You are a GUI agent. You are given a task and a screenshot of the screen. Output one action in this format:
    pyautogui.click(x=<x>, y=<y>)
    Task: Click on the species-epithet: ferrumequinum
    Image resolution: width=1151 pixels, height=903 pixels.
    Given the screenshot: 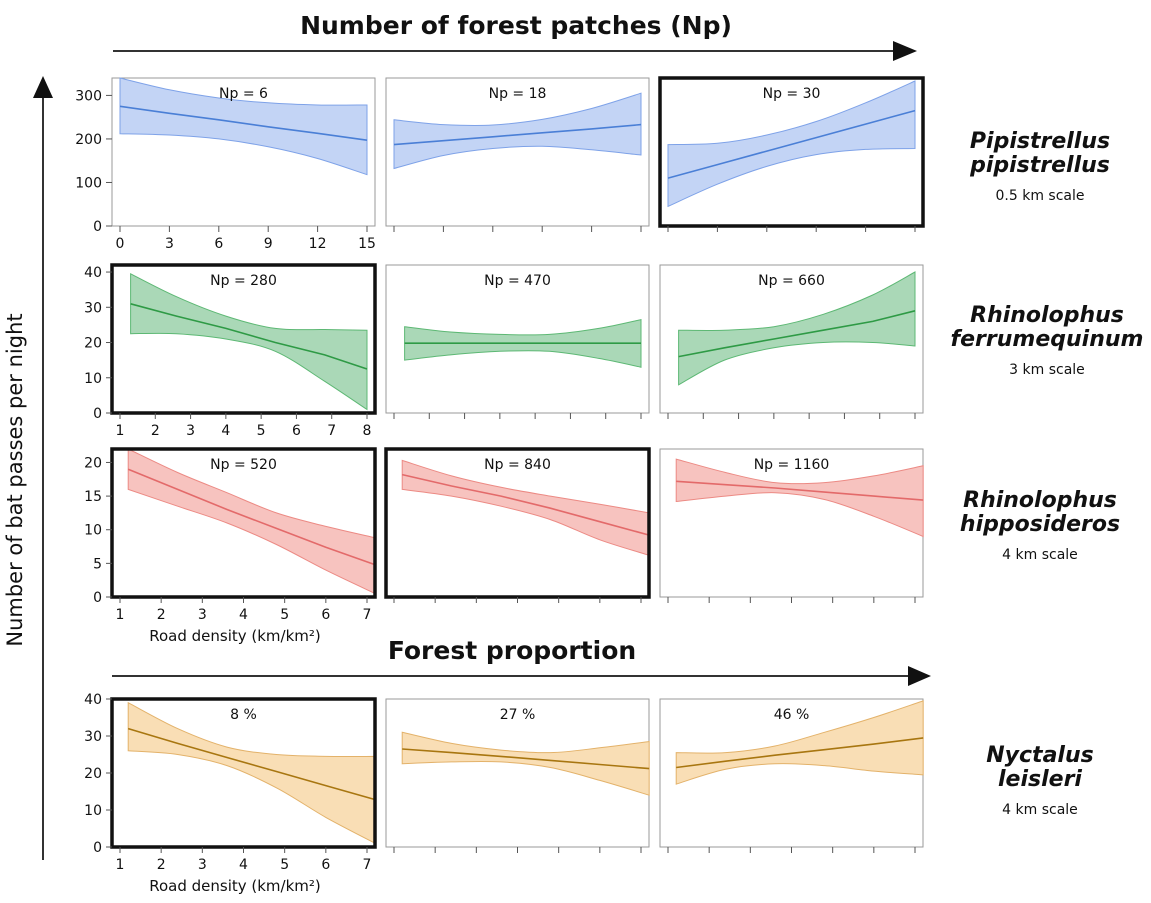 What is the action you would take?
    pyautogui.click(x=1047, y=339)
    